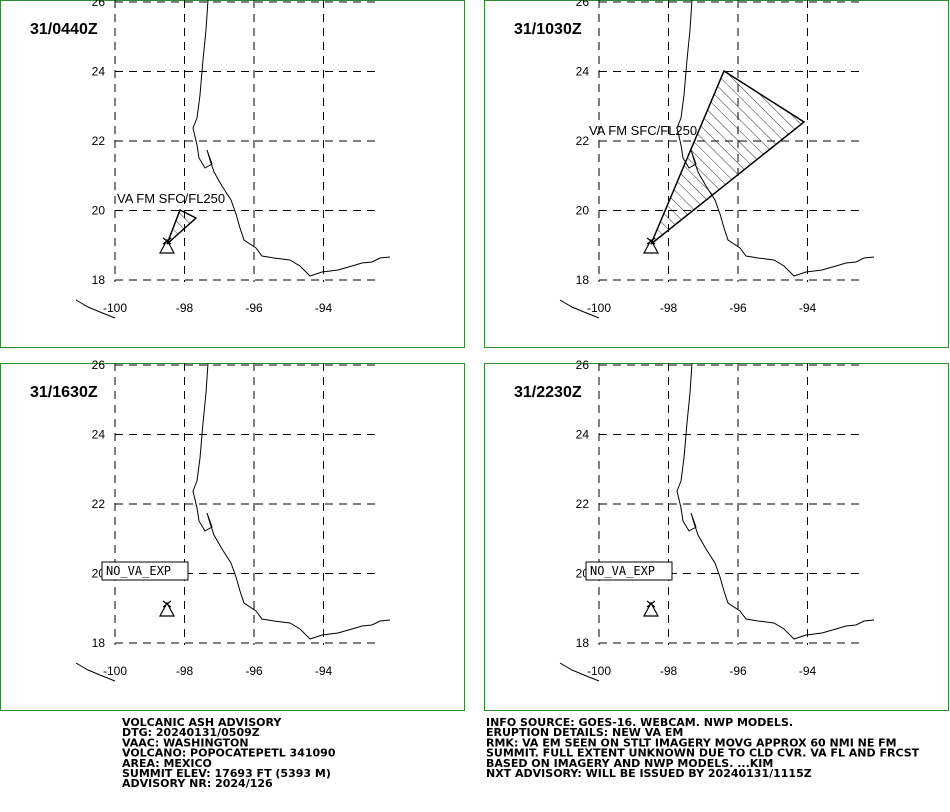  Describe the element at coordinates (197, 783) in the screenshot. I see `advisory-line: ADVISORY NR: 2024/126` at that location.